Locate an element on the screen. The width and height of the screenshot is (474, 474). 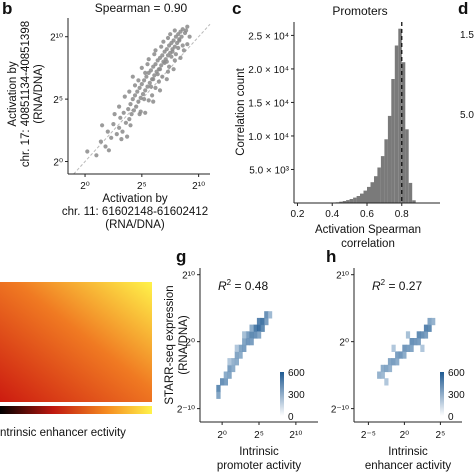
panel-d: d 1.5 5.0 is located at coordinates (466, 60).